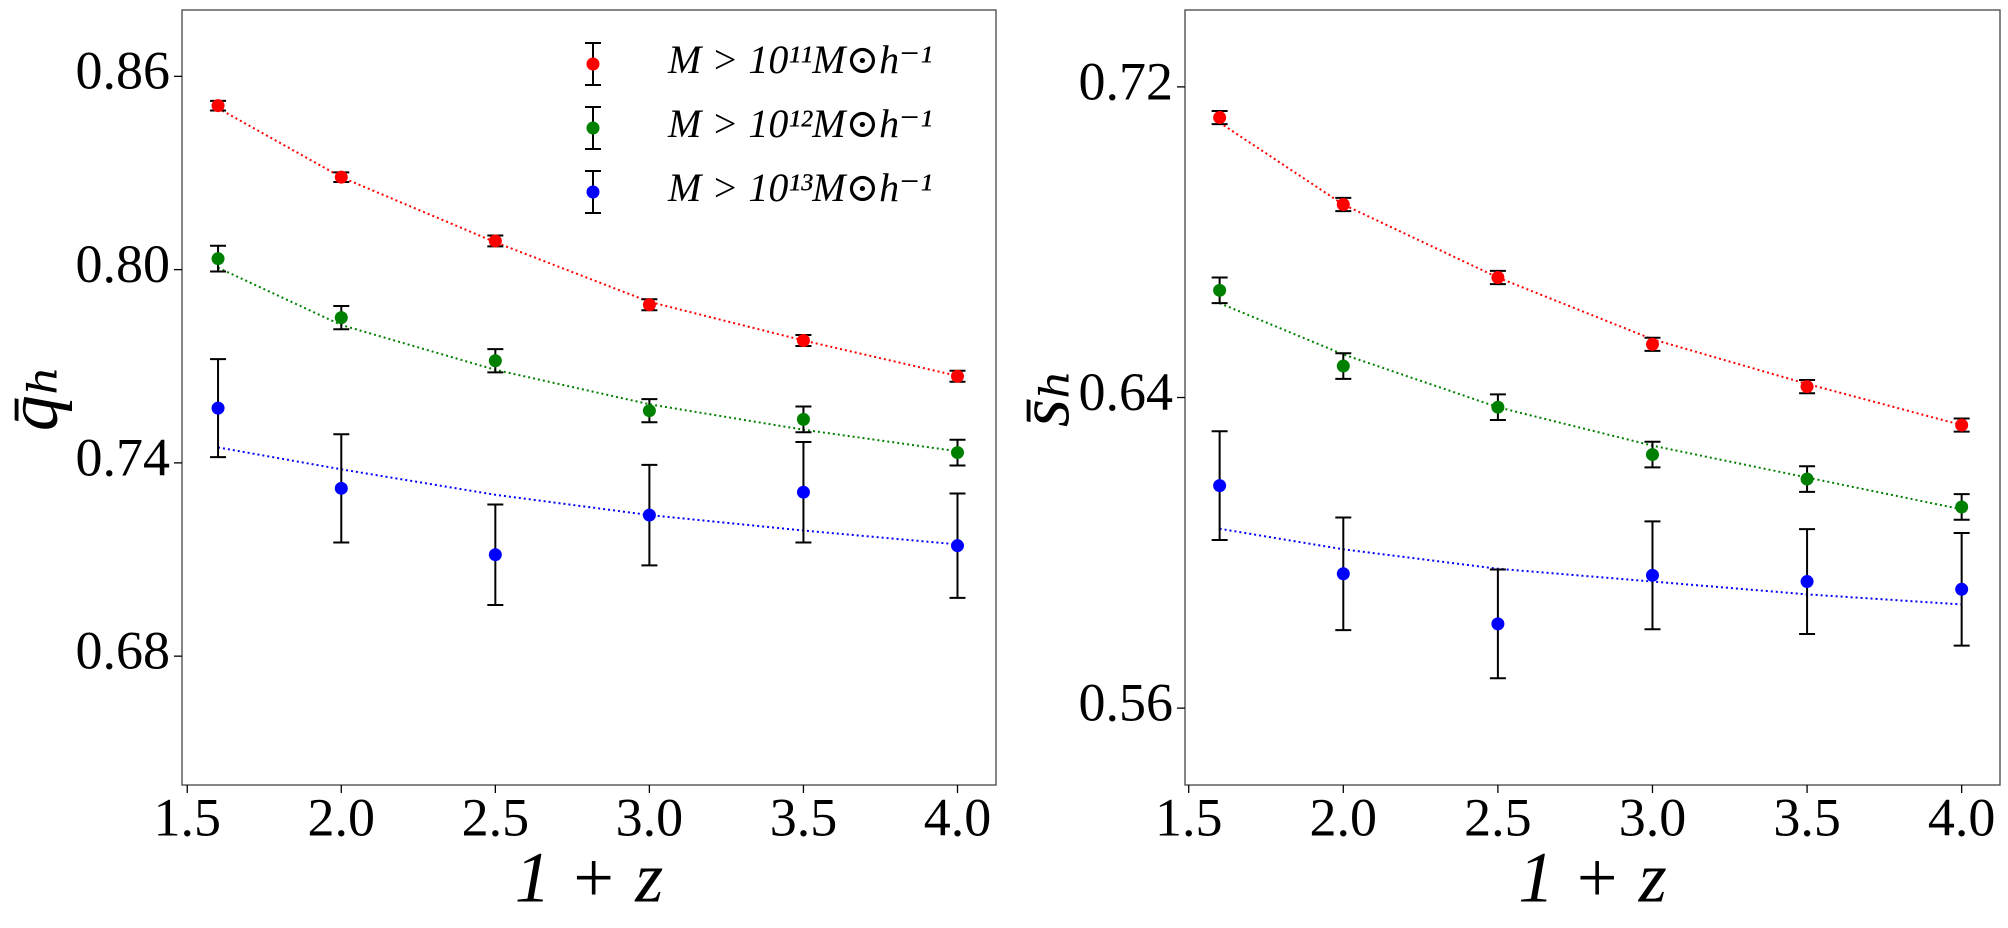  What do you see at coordinates (1045, 397) in the screenshot?
I see `y-axis-label: s̄ₕ` at bounding box center [1045, 397].